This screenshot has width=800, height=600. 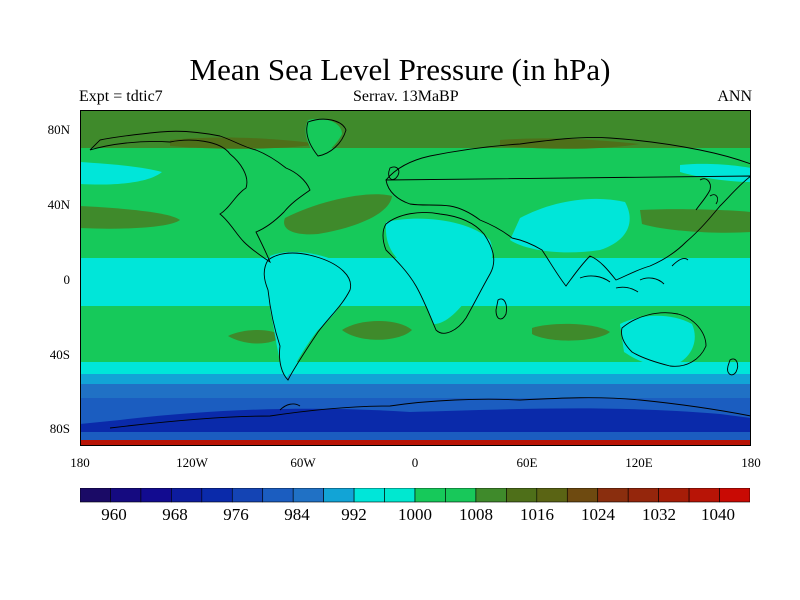 What do you see at coordinates (400, 69) in the screenshot?
I see `chart-title: Mean Sea Level Pressure (in hPa)` at bounding box center [400, 69].